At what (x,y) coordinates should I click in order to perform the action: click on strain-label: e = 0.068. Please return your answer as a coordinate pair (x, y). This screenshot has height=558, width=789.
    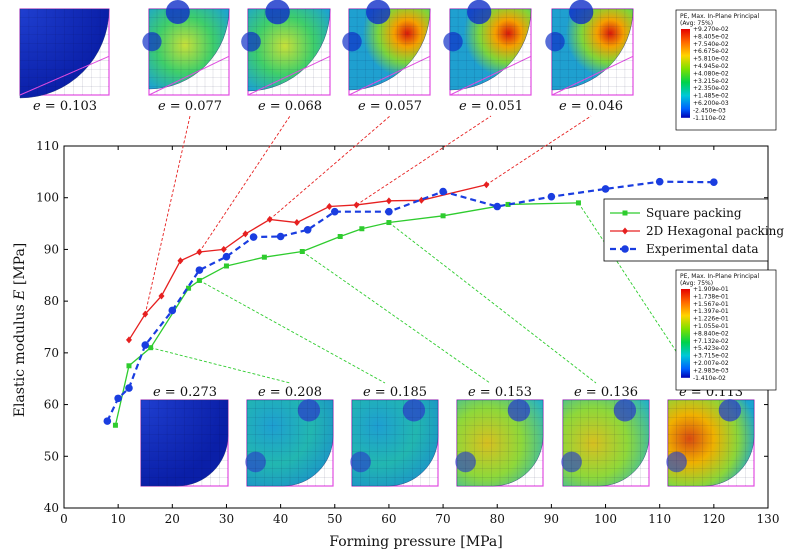
    Looking at the image, I should click on (290, 106).